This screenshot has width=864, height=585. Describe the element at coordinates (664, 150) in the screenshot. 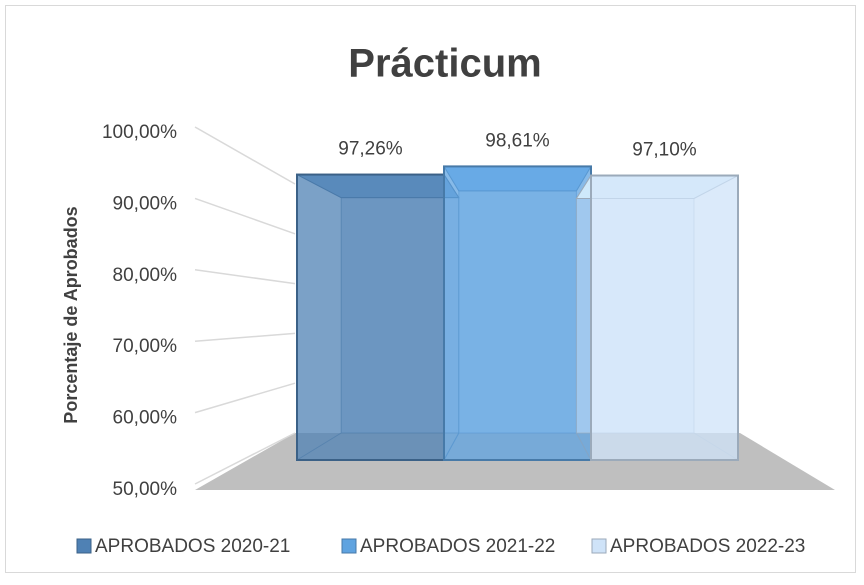

I see `value-label: 97,10%` at that location.